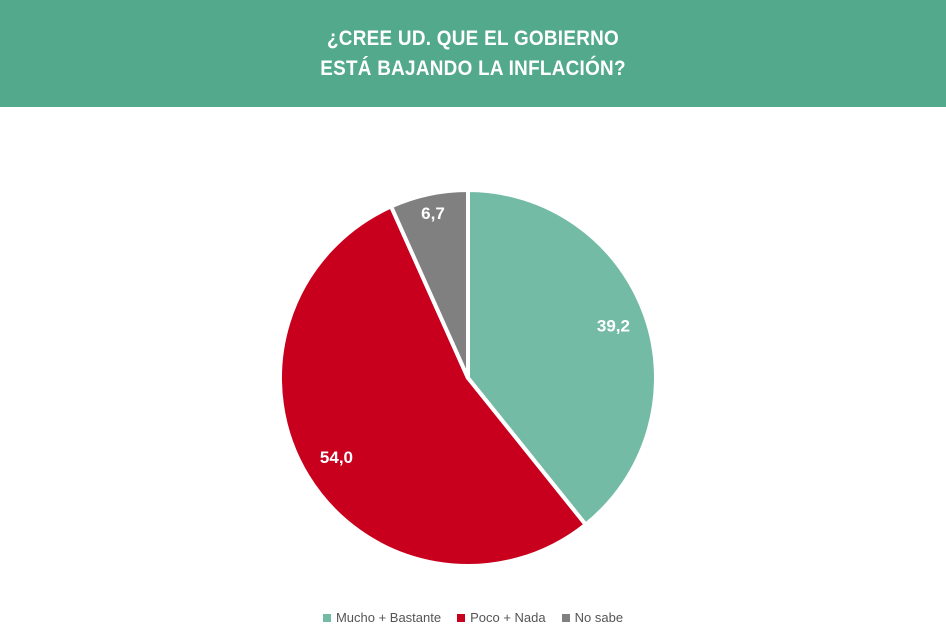  I want to click on data-label: 54,0, so click(336, 457).